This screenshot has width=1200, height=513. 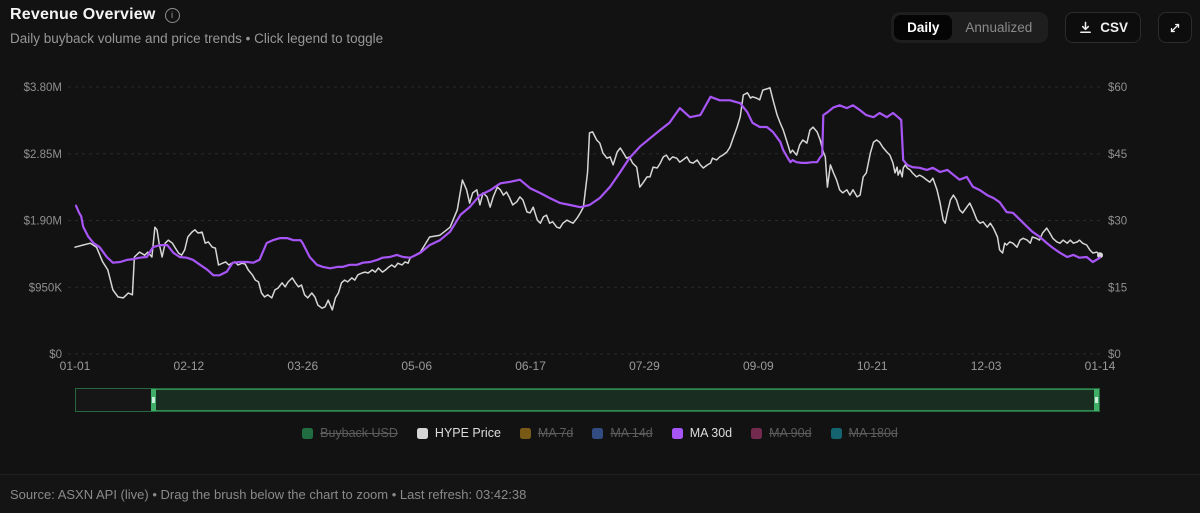 I want to click on legend-label: MA 30d, so click(x=711, y=433).